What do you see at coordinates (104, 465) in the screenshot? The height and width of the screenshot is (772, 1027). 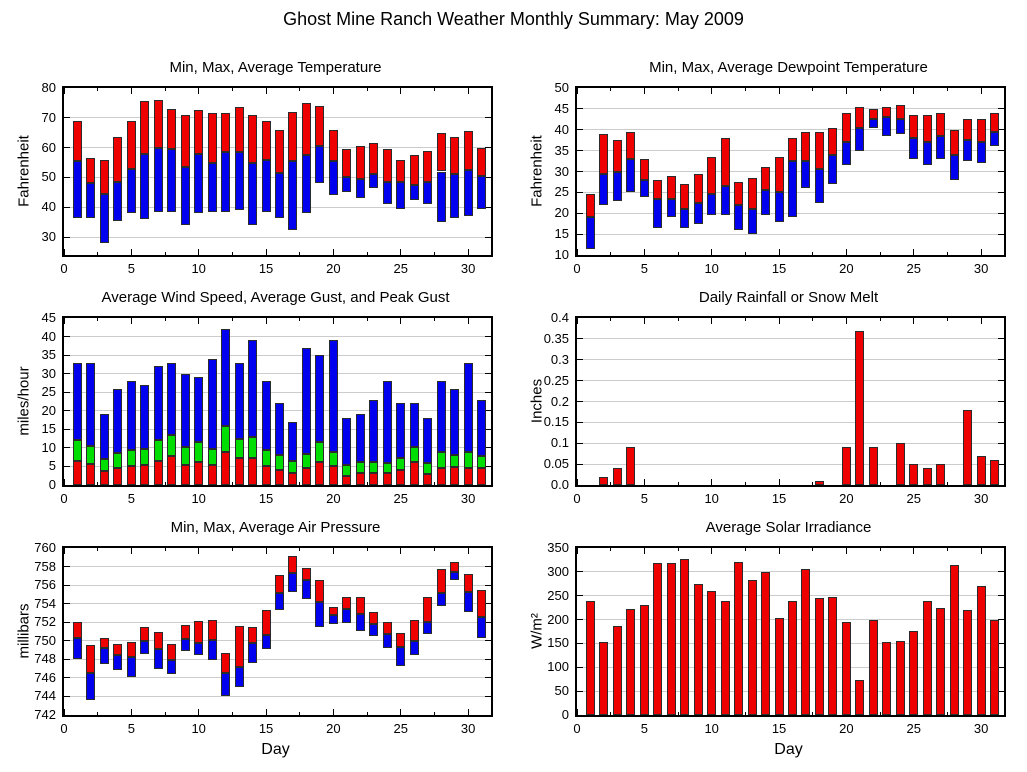 I see `wind-day3-average-gust-bar` at bounding box center [104, 465].